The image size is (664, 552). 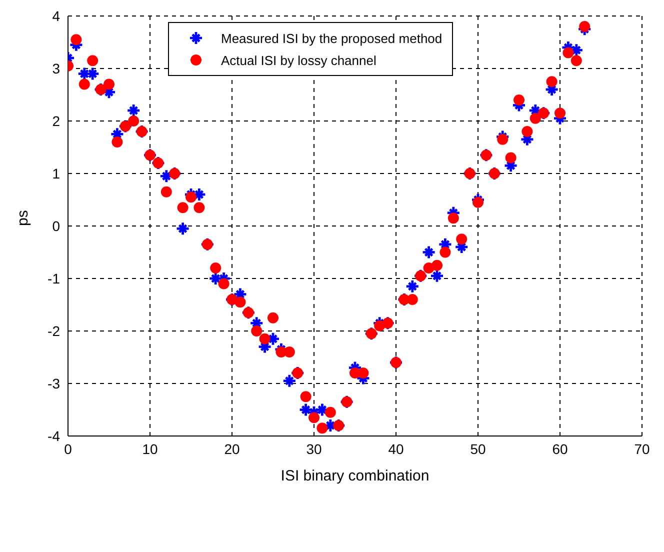 I want to click on y-tick-label: 1, so click(x=56, y=173).